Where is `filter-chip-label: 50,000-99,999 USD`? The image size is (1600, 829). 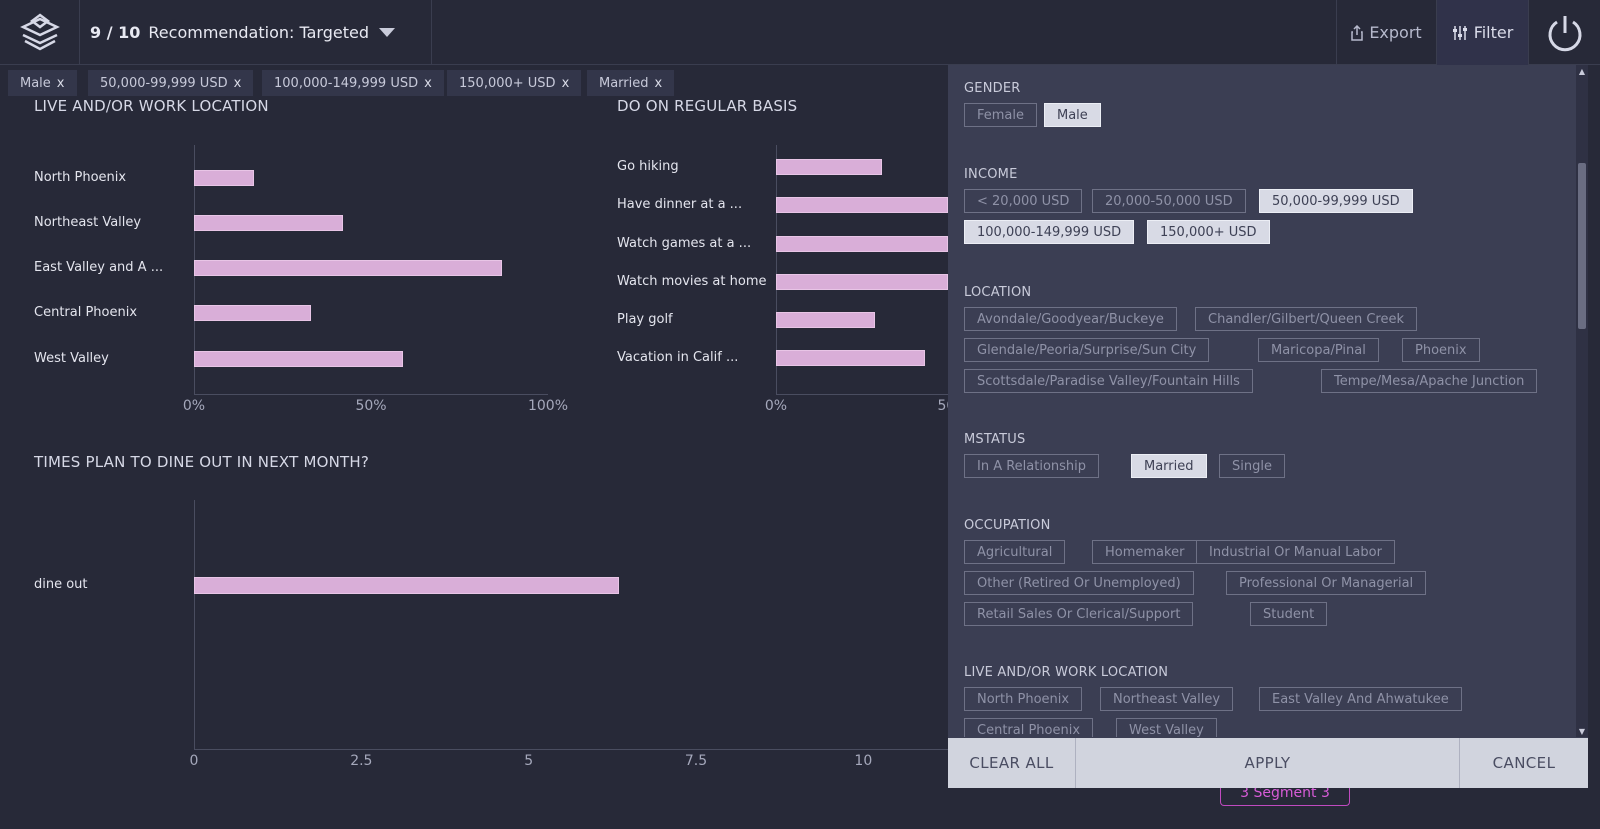
filter-chip-label: 50,000-99,999 USD is located at coordinates (164, 83).